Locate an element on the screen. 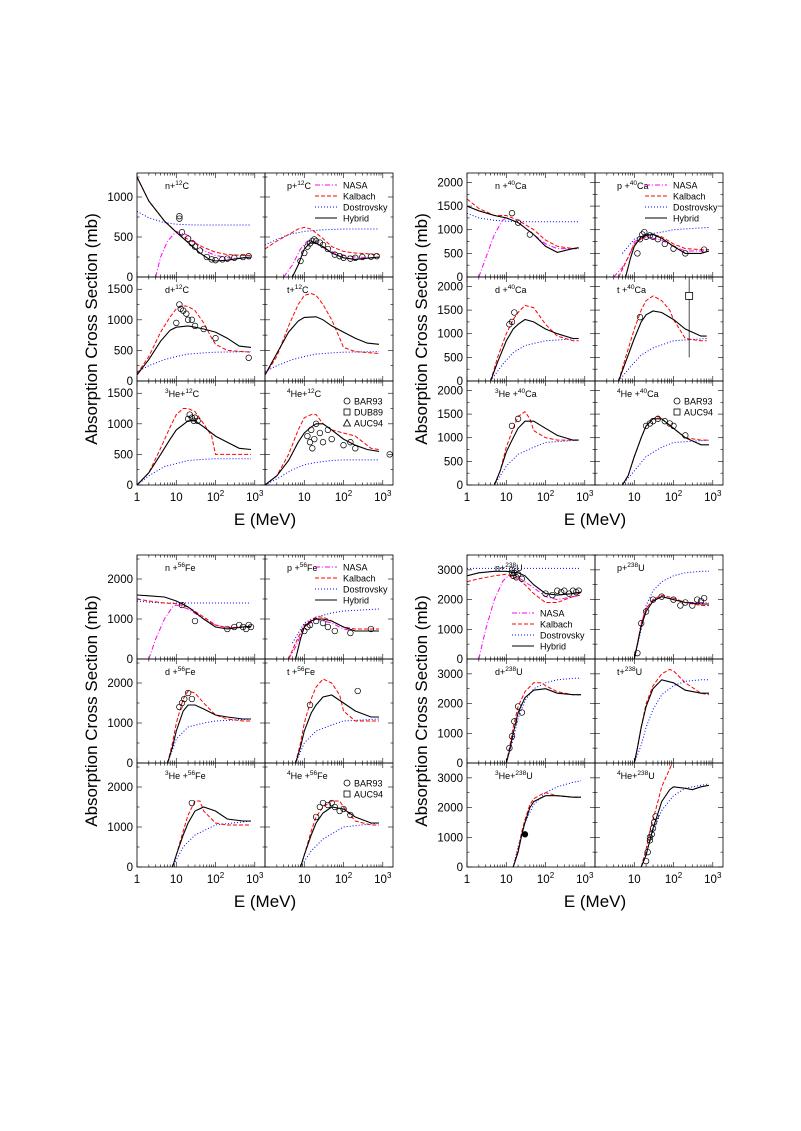  panel-n-40Ca: 0 500 1000 1500 2000 n +40Ca is located at coordinates (516, 228).